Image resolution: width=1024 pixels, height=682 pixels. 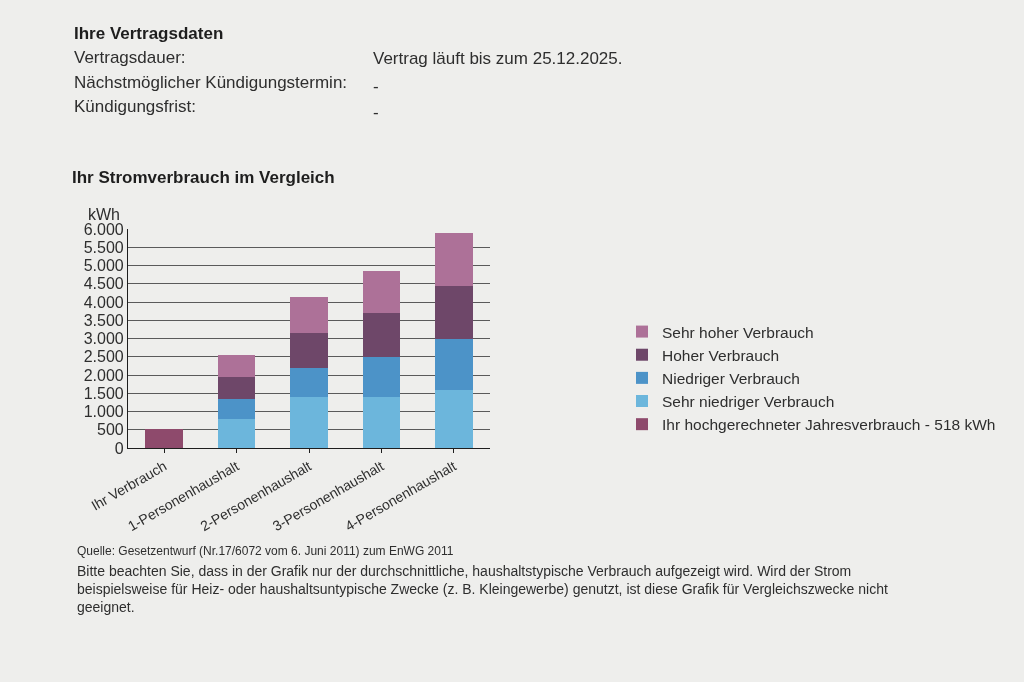 I want to click on y-tick-label: 500, so click(x=110, y=430).